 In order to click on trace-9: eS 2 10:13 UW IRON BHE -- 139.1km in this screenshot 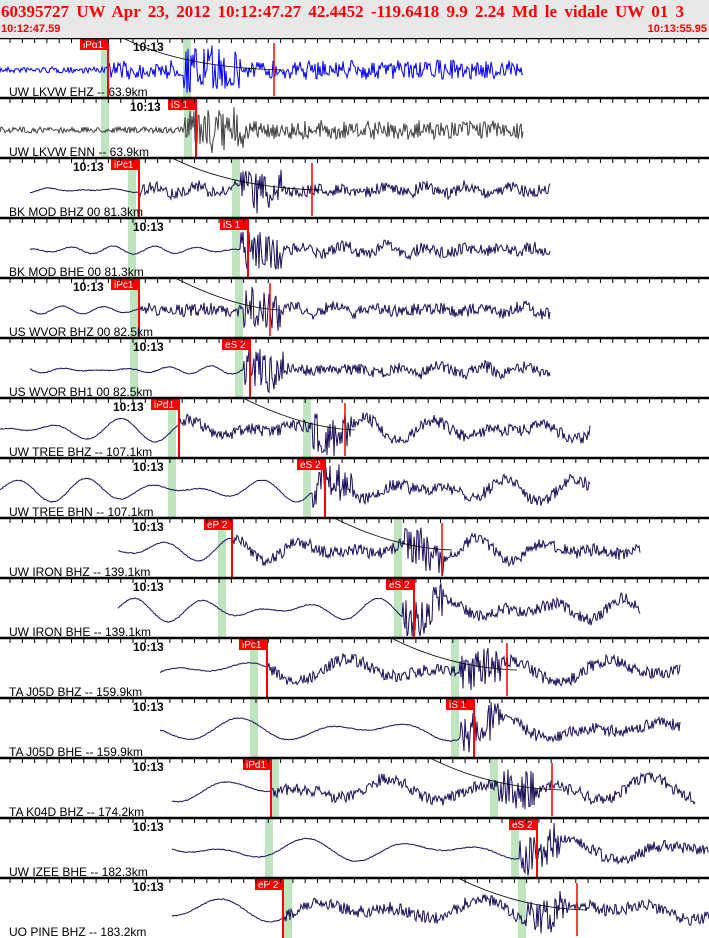, I will do `click(354, 607)`.